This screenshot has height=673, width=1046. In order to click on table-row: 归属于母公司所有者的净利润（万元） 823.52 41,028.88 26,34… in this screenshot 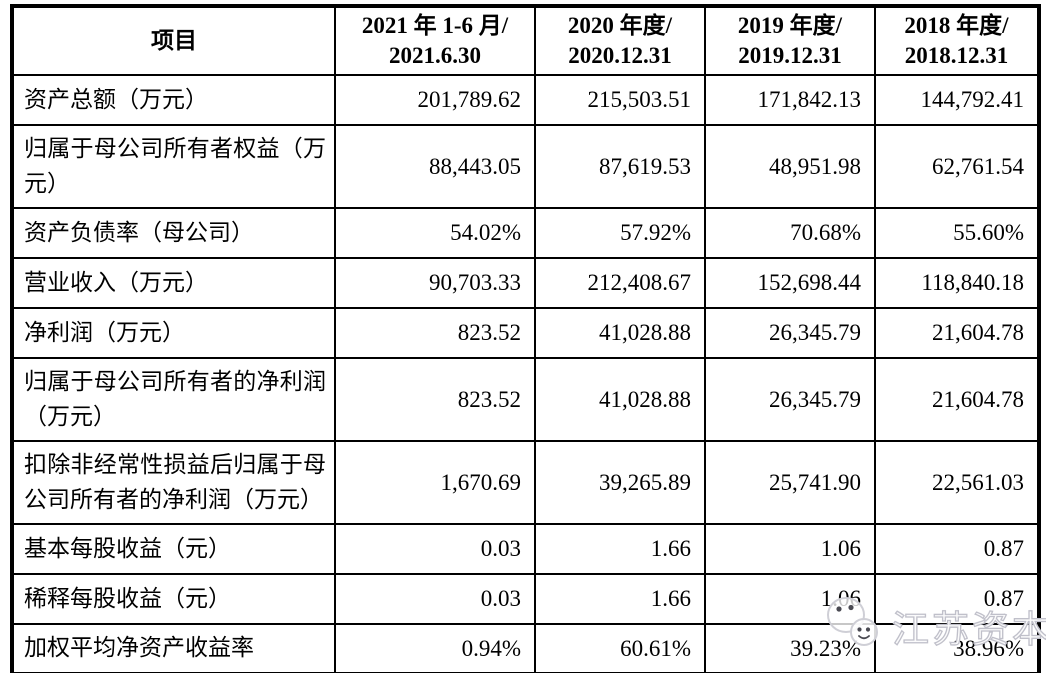, I will do `click(525, 399)`.